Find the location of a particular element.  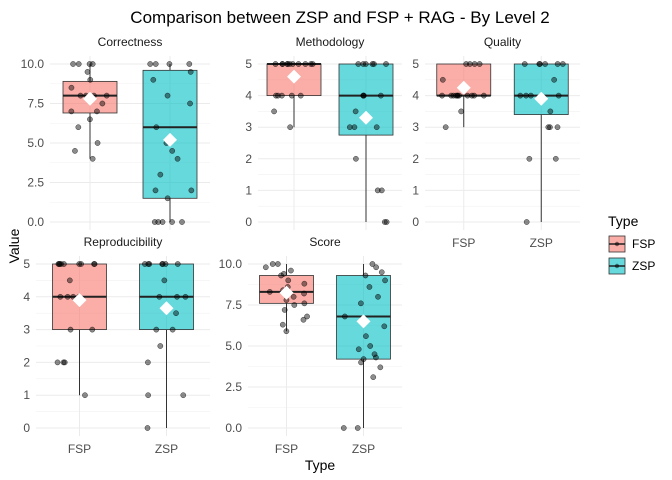

series-fsp is located at coordinates (286, 298).